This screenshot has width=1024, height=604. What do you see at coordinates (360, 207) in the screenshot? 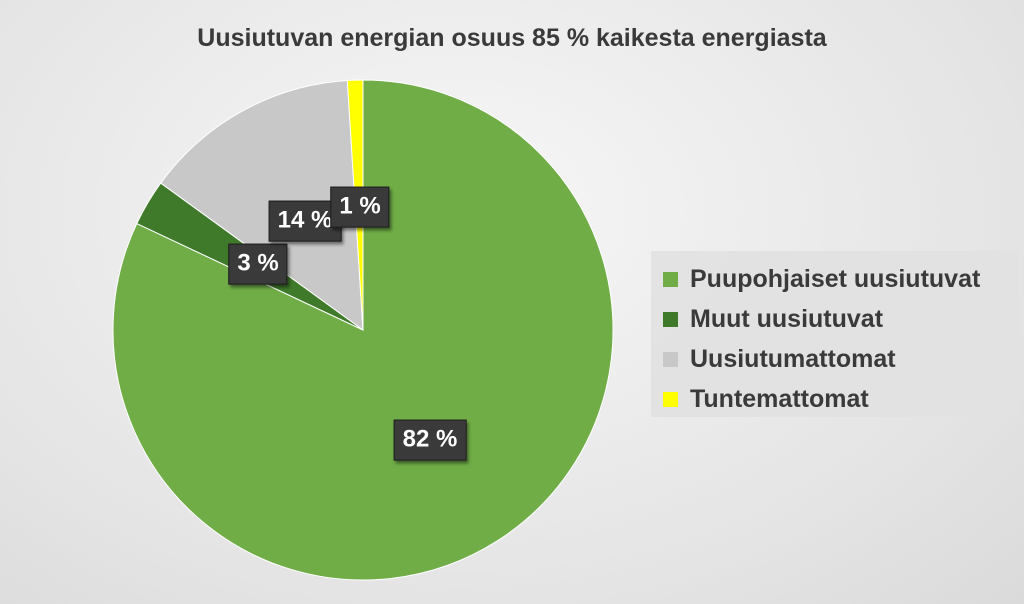
I see `data-label-4: 1 %` at bounding box center [360, 207].